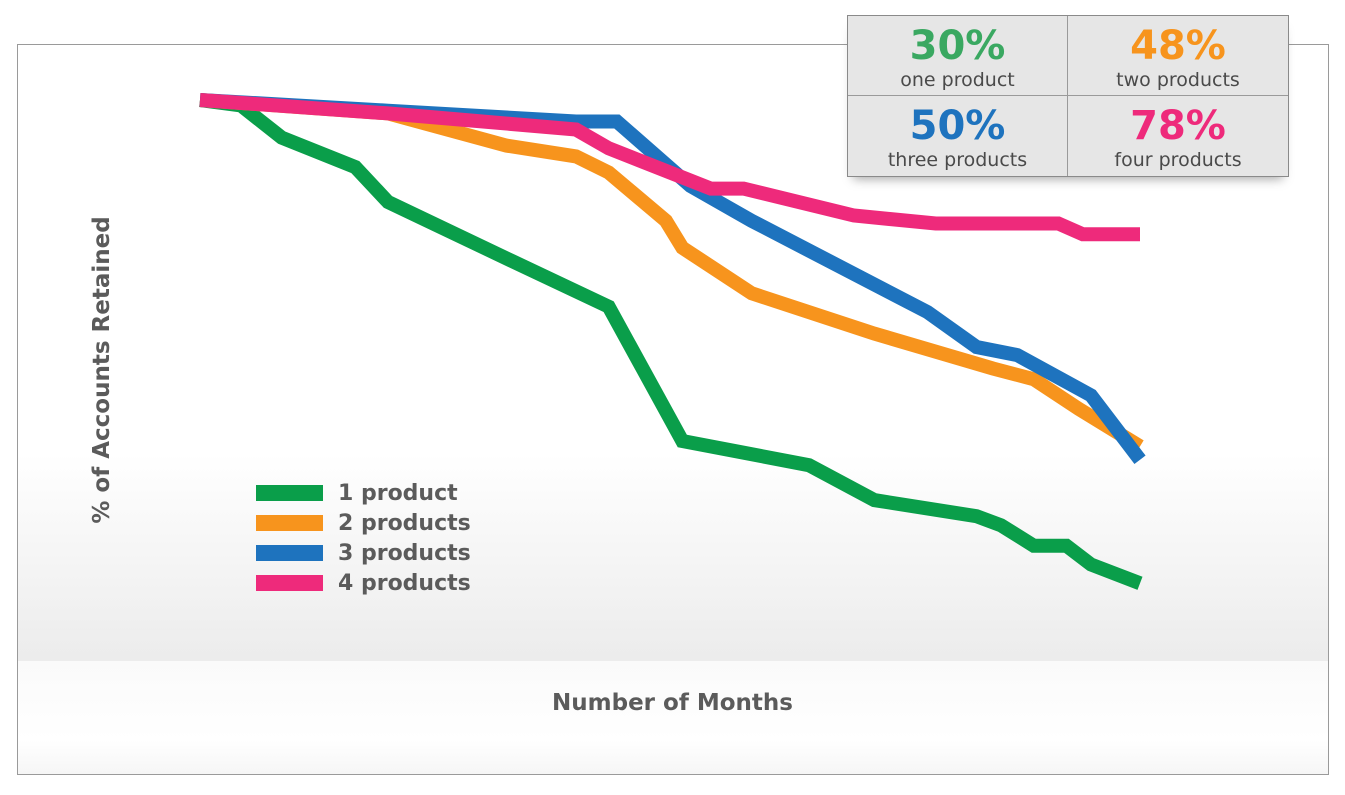 The height and width of the screenshot is (795, 1345). Describe the element at coordinates (398, 493) in the screenshot. I see `legend-label: 1 product` at that location.